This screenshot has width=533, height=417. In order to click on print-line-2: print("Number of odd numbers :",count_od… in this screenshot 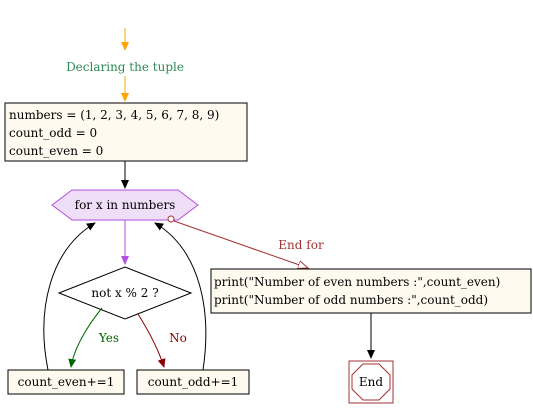, I will do `click(351, 300)`.